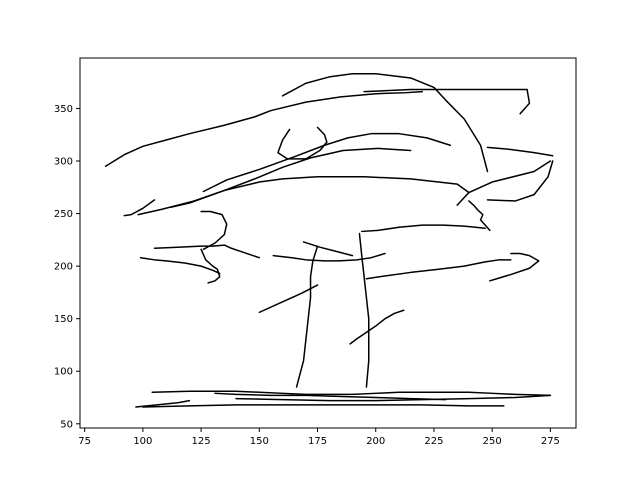  What do you see at coordinates (317, 441) in the screenshot?
I see `x-tick-label-4: 175` at bounding box center [317, 441].